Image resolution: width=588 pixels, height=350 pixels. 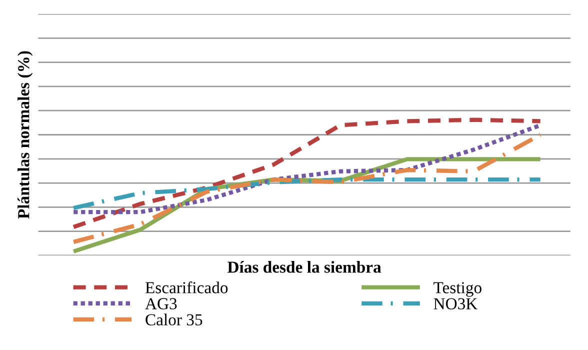 What do you see at coordinates (186, 287) in the screenshot?
I see `legend-label: Escarificado` at bounding box center [186, 287].